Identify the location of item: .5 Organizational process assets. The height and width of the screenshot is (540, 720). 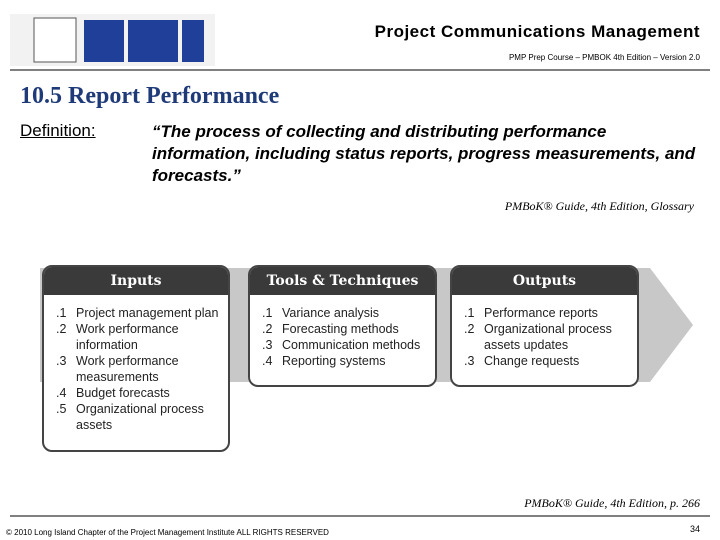
(142, 417).